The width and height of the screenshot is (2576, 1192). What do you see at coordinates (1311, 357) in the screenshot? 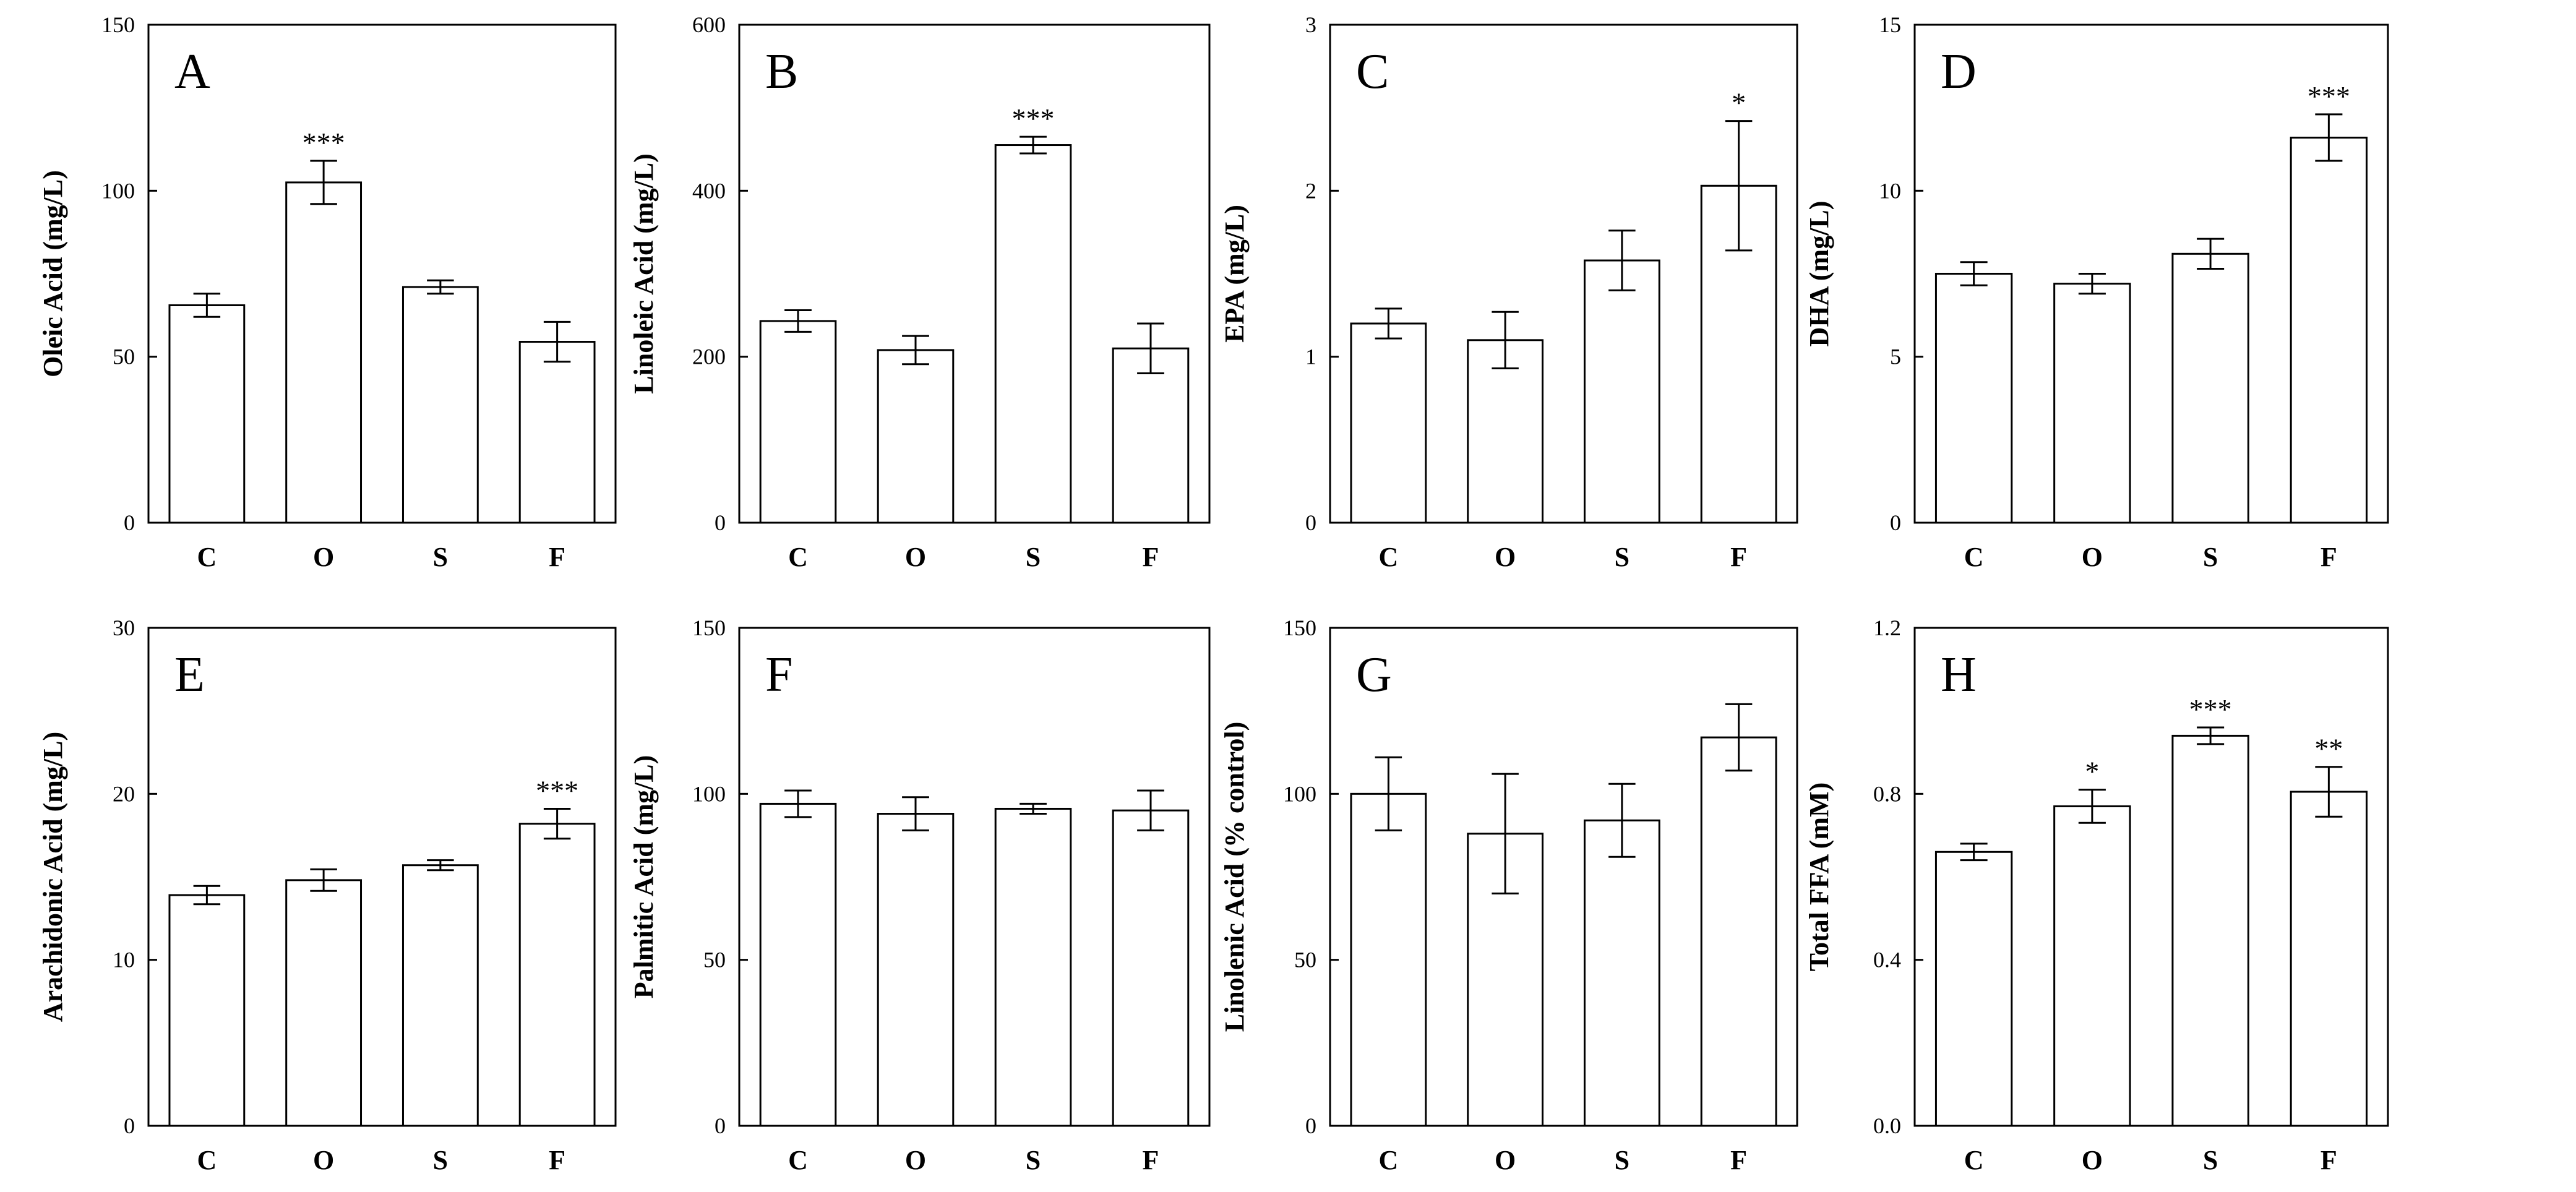
I see `y-tick-label: 1` at bounding box center [1311, 357].